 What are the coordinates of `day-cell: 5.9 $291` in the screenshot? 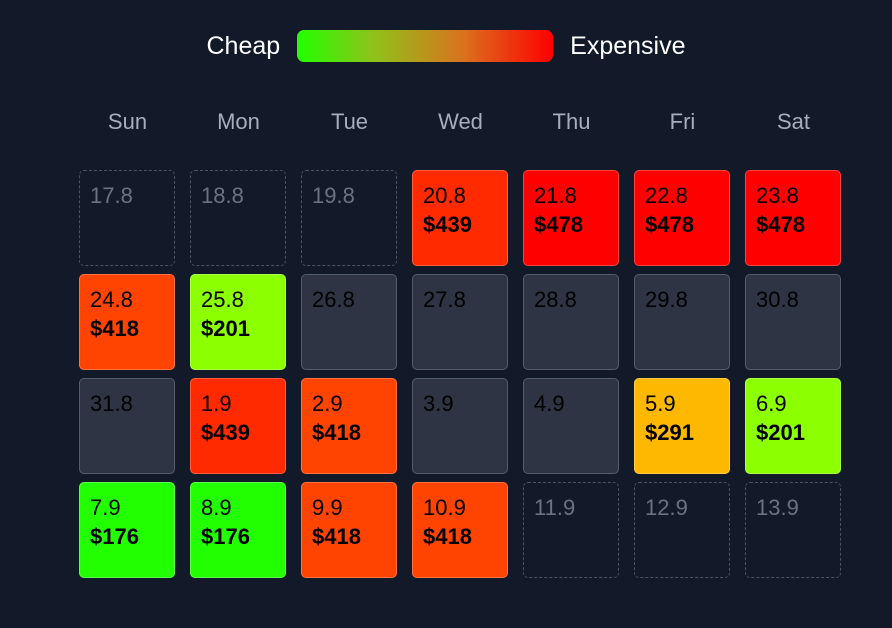 It's located at (682, 426).